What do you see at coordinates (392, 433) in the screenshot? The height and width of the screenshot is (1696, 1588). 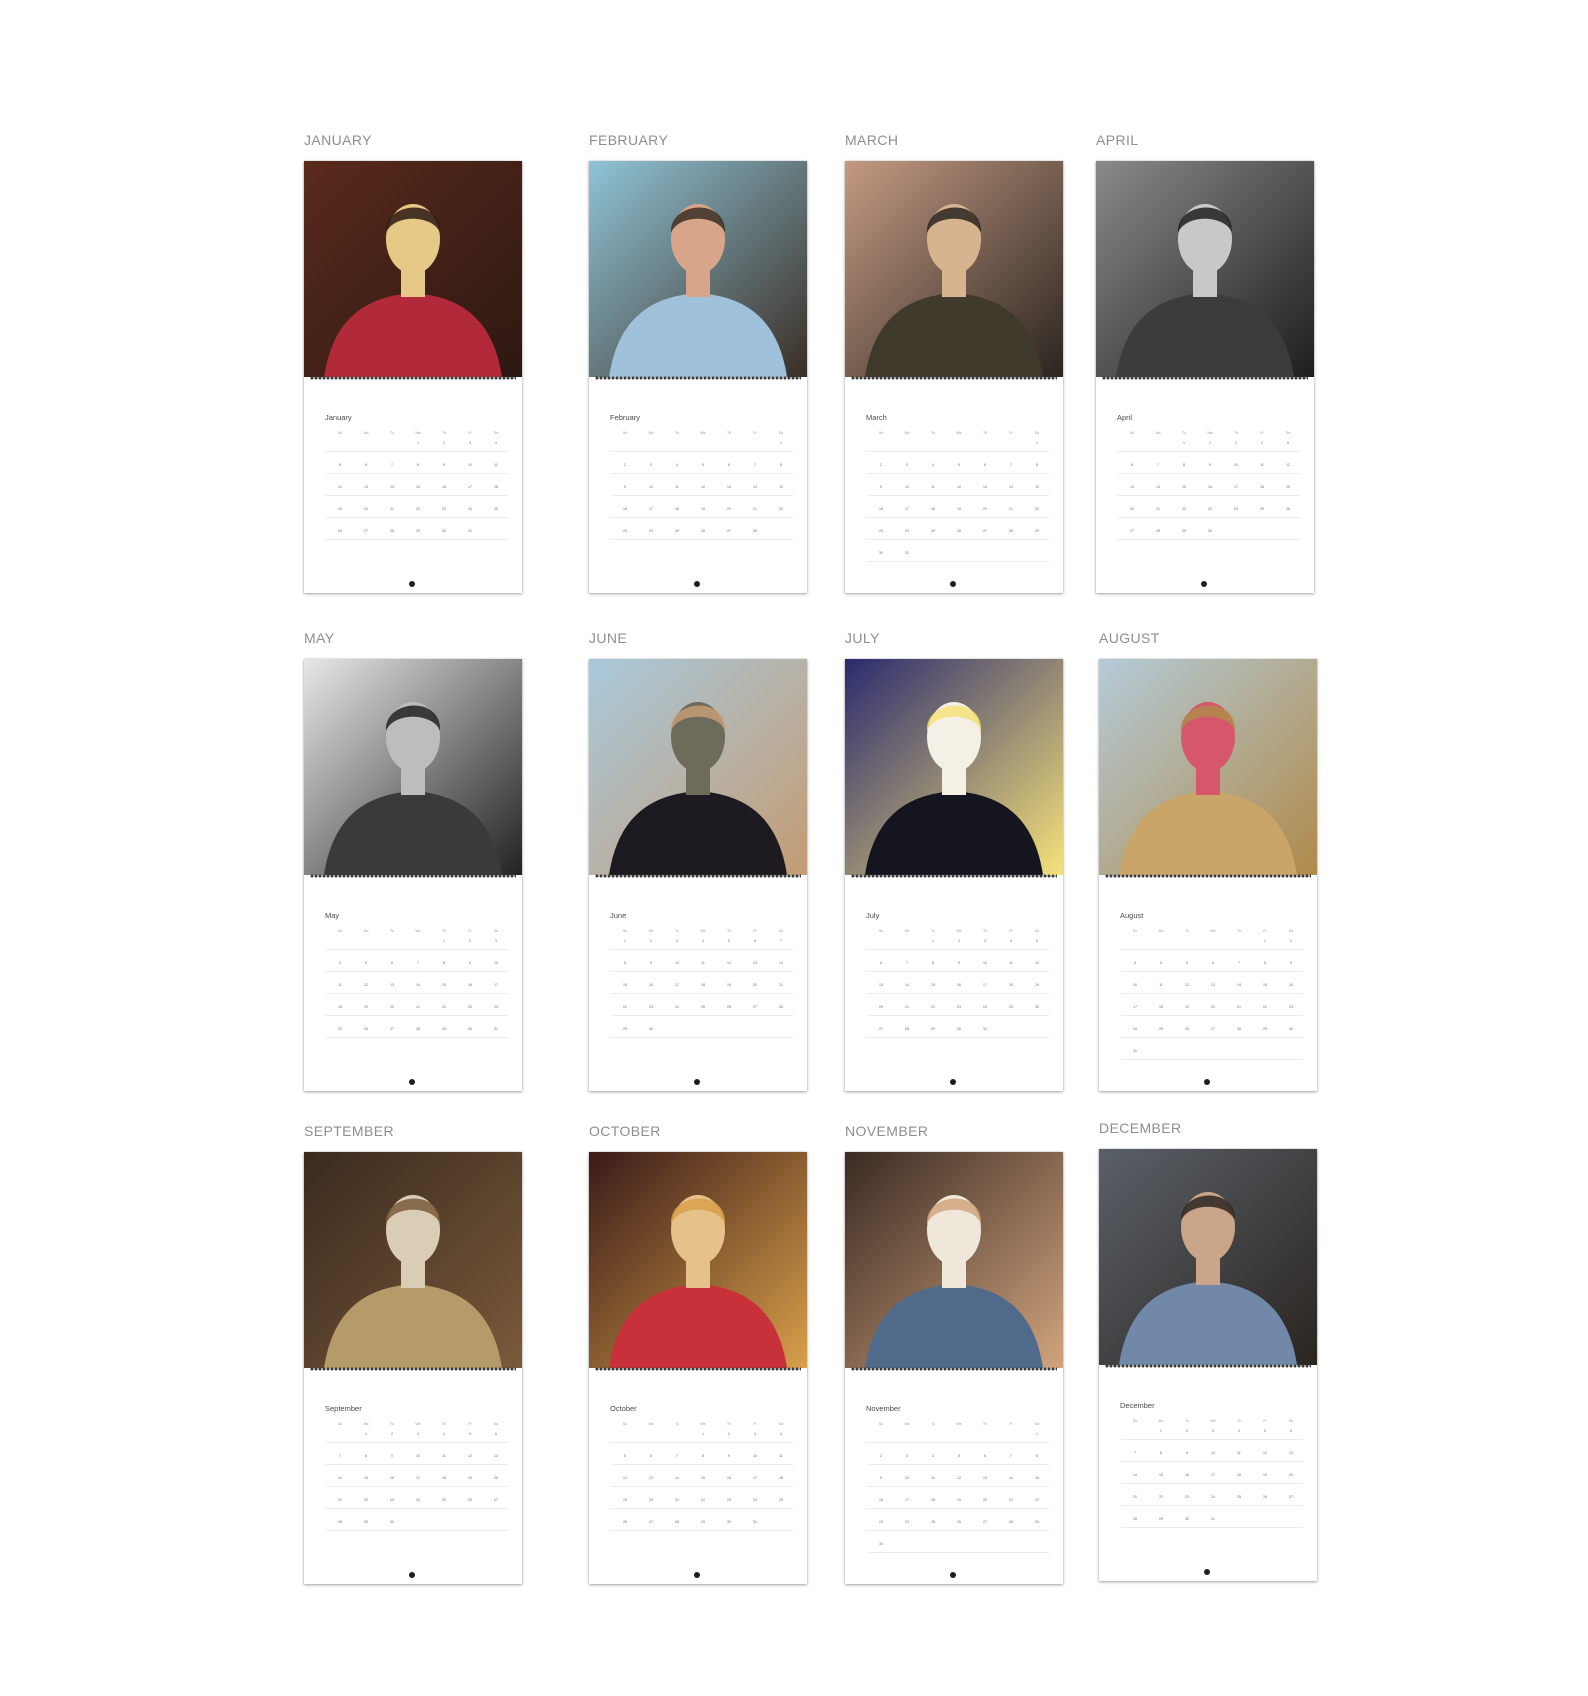 I see `weekday-label: Tu` at bounding box center [392, 433].